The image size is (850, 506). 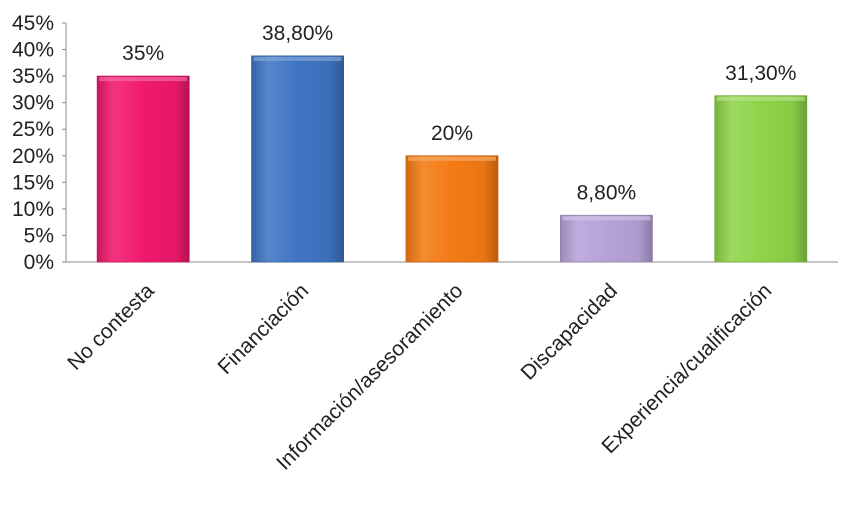 I want to click on data-label: 20%, so click(x=452, y=133).